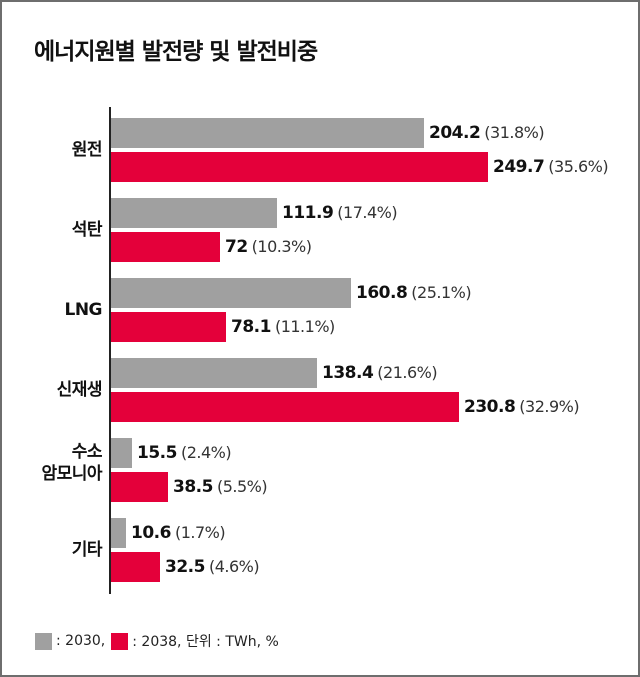 This screenshot has height=677, width=640. What do you see at coordinates (267, 133) in the screenshot?
I see `bar-nuclear-2030` at bounding box center [267, 133].